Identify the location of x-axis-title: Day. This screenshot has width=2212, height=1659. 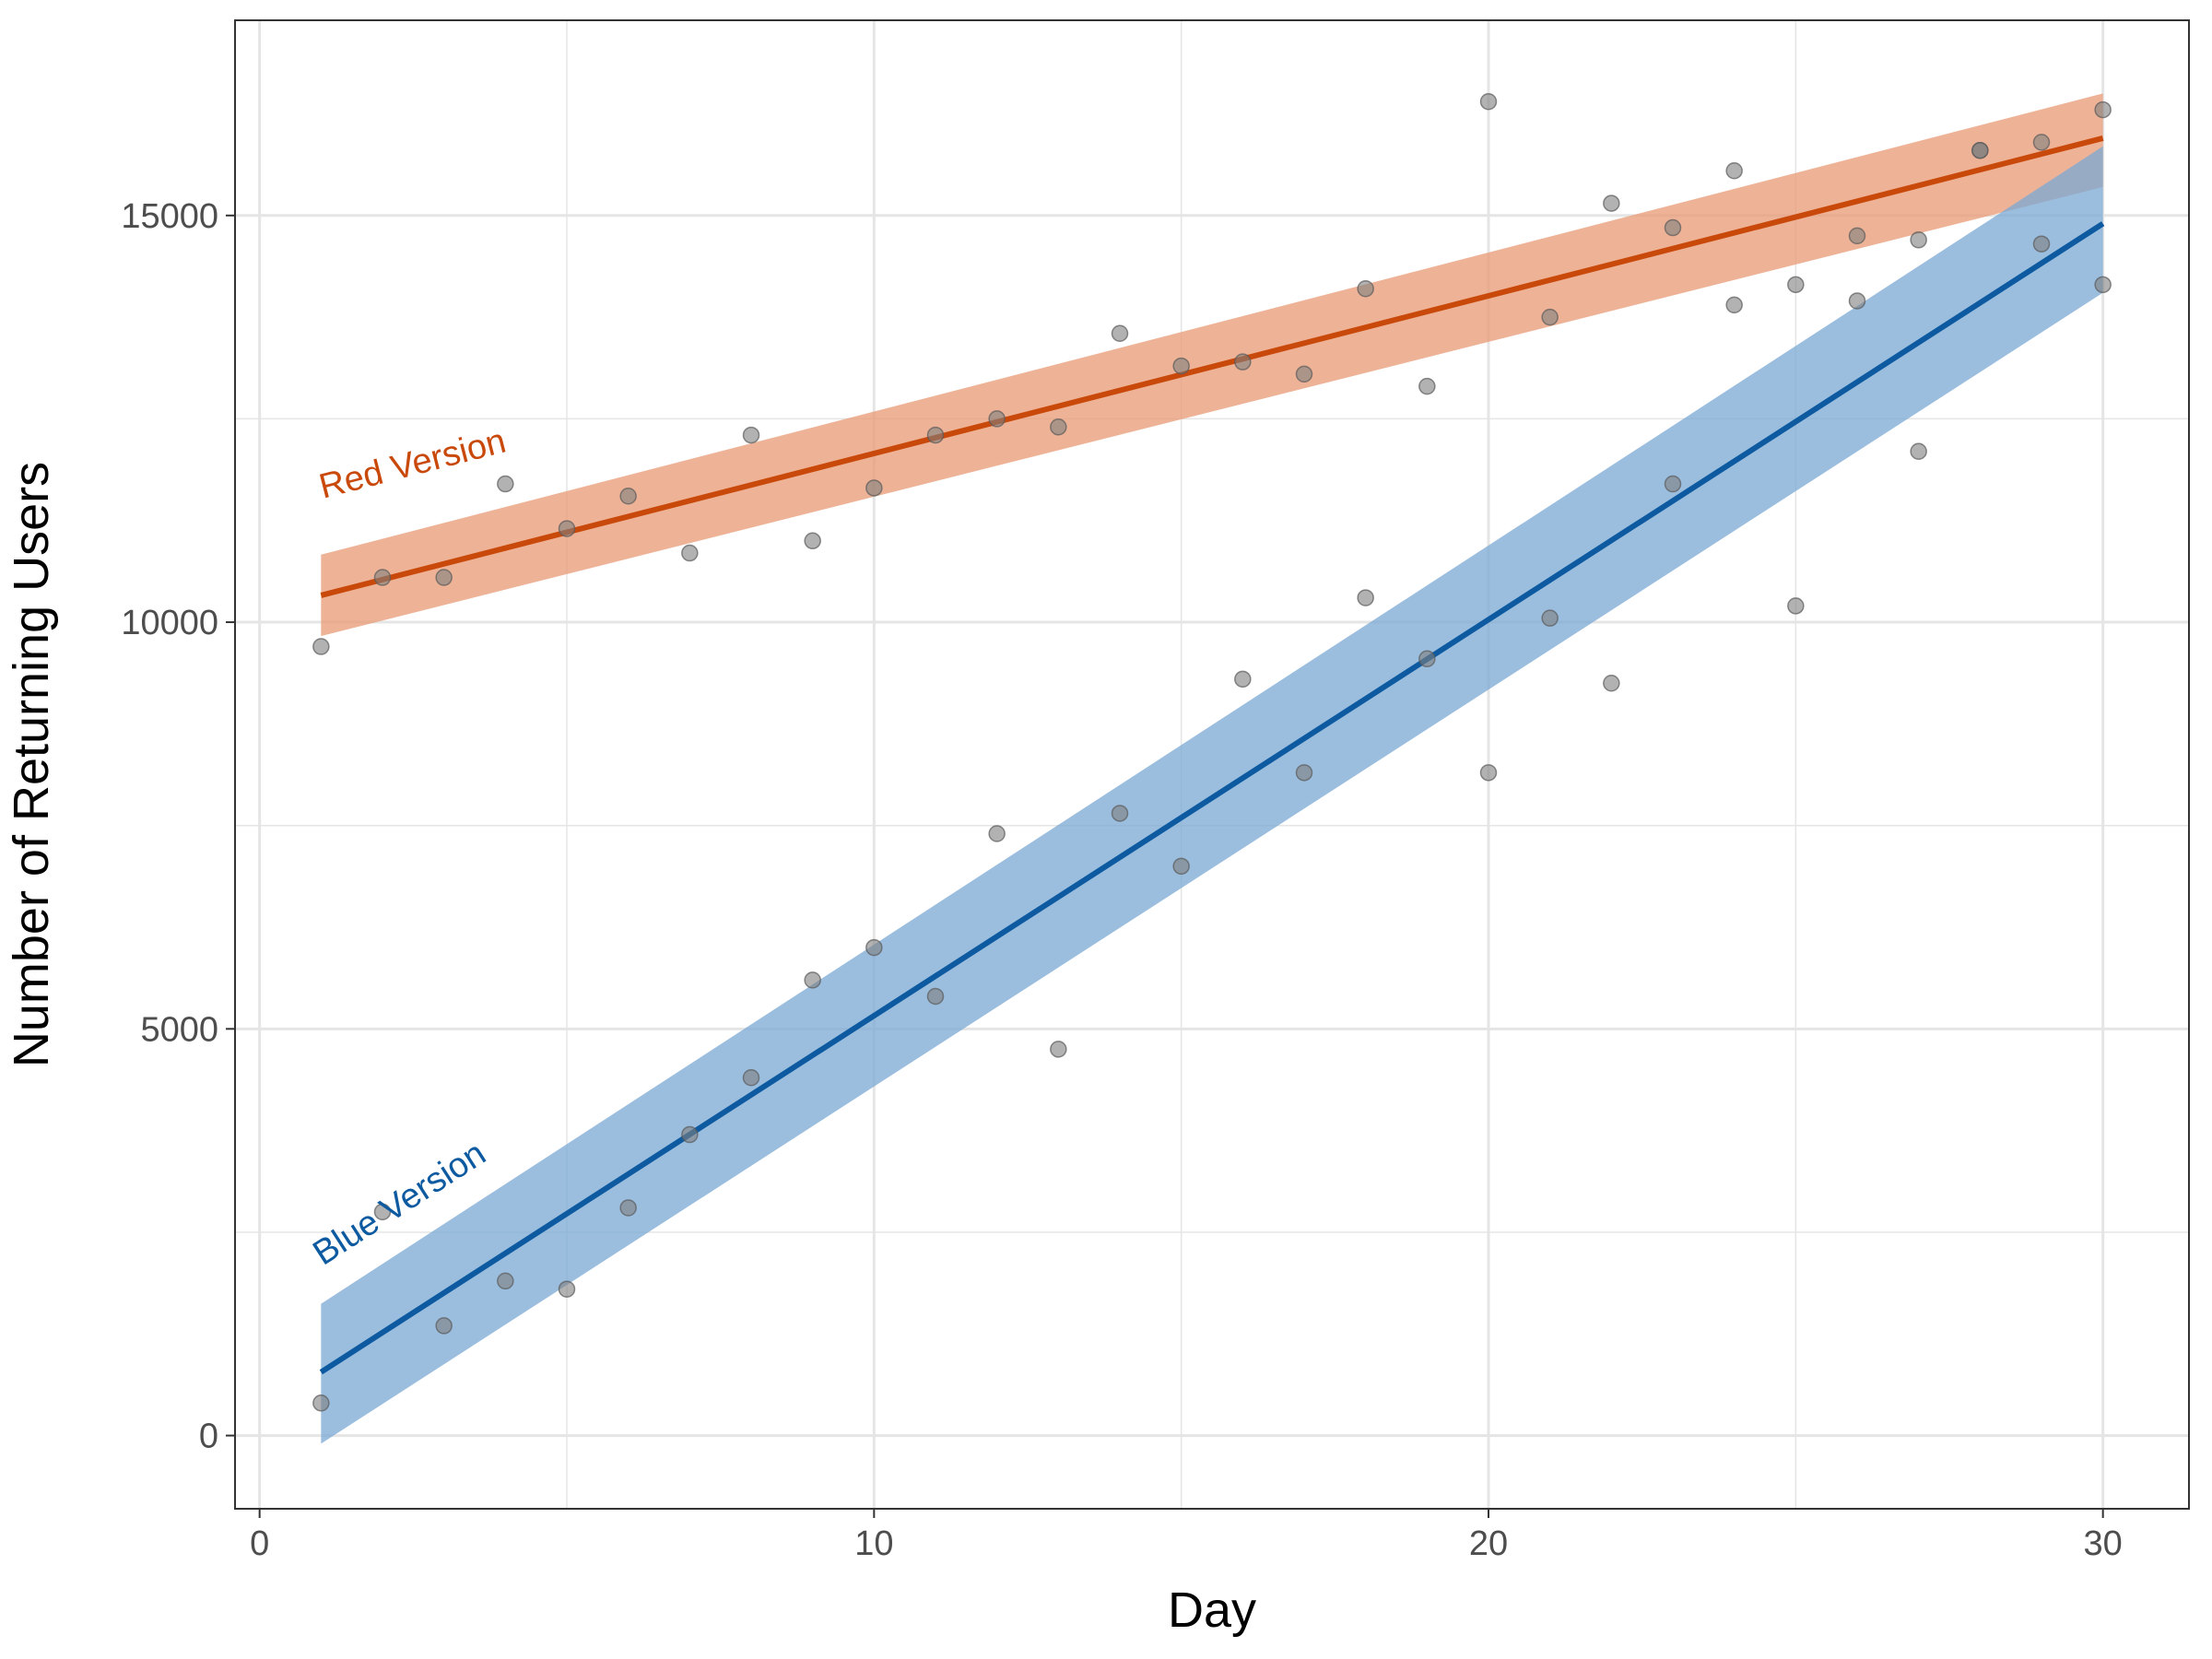
(1212, 1610).